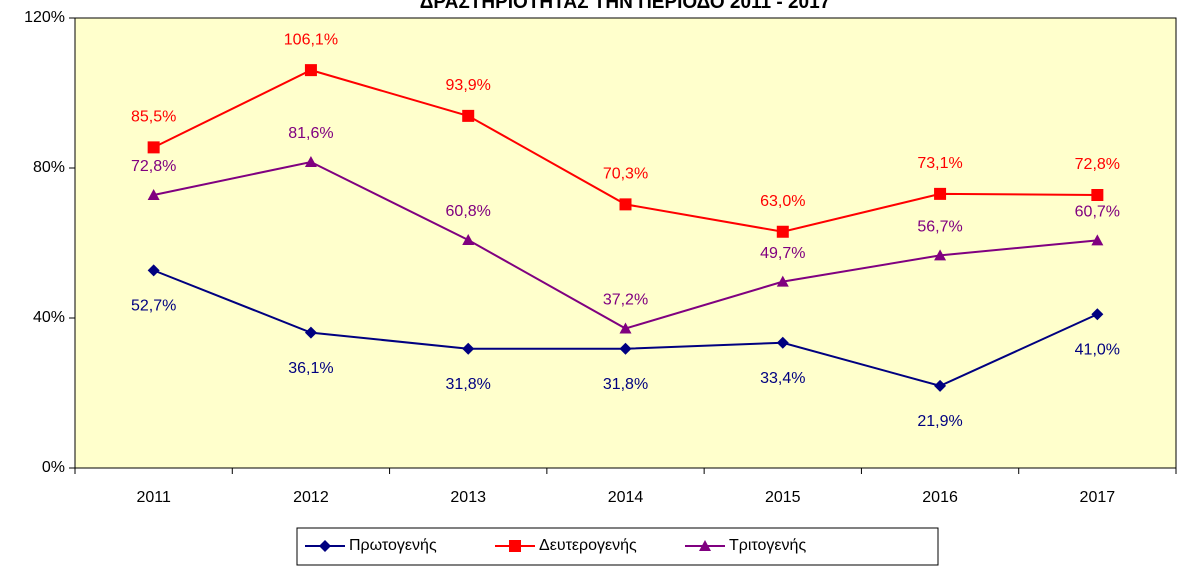  I want to click on data-label: 63,0%, so click(782, 201).